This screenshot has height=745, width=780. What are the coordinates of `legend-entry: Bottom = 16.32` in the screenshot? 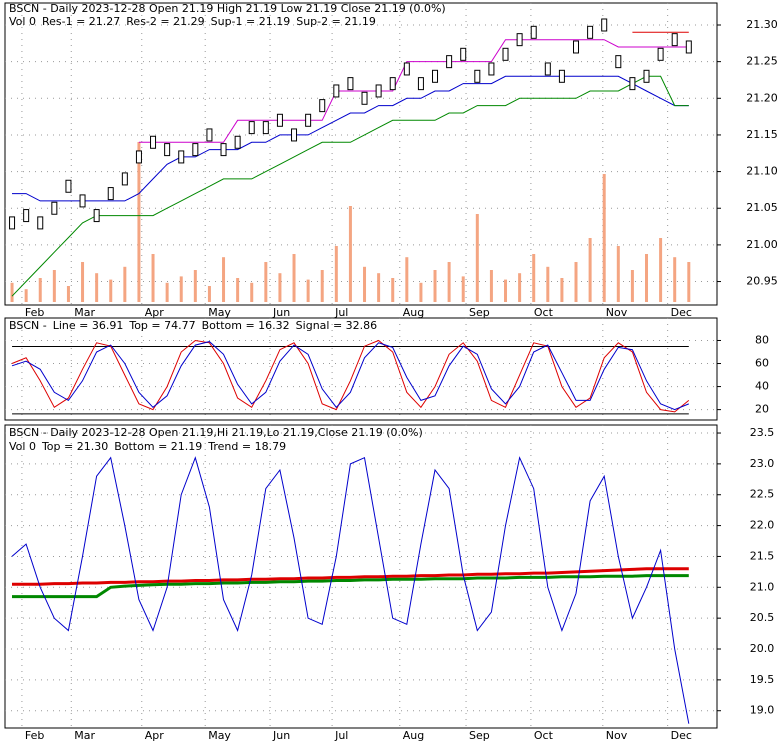 It's located at (246, 325).